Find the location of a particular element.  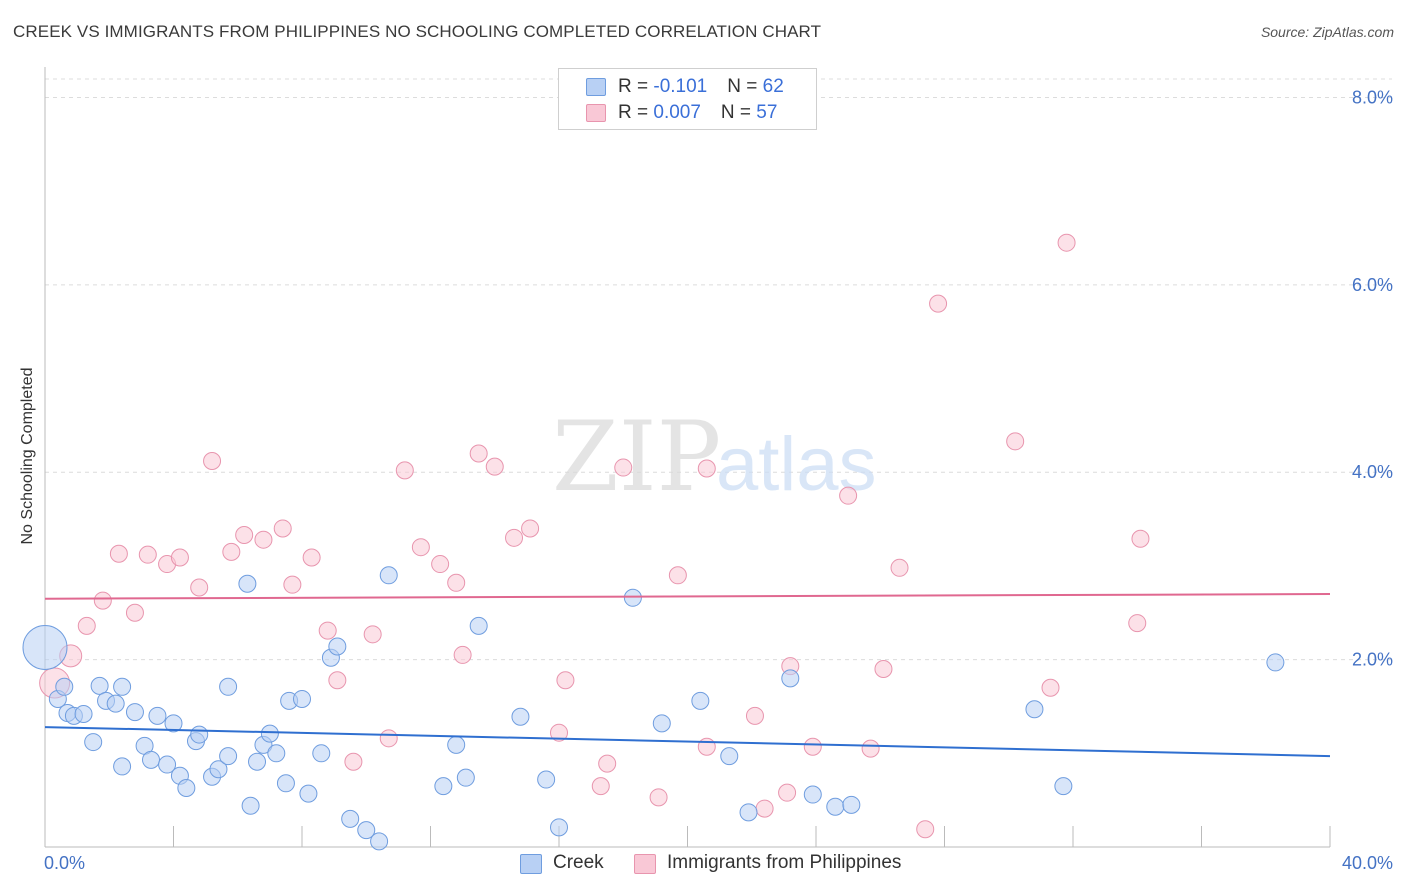

philippines-trend-line is located at coordinates (687, 596).